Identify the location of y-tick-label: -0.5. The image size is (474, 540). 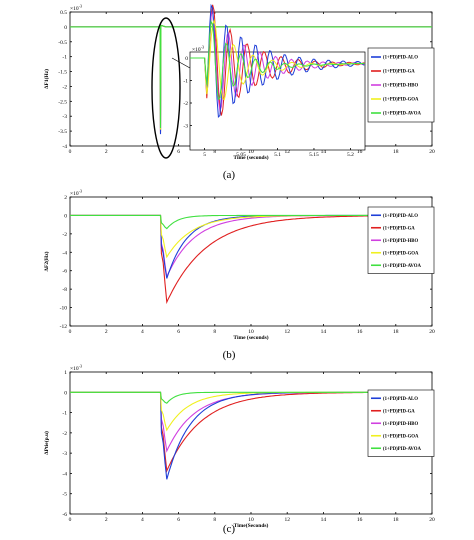
(62, 43).